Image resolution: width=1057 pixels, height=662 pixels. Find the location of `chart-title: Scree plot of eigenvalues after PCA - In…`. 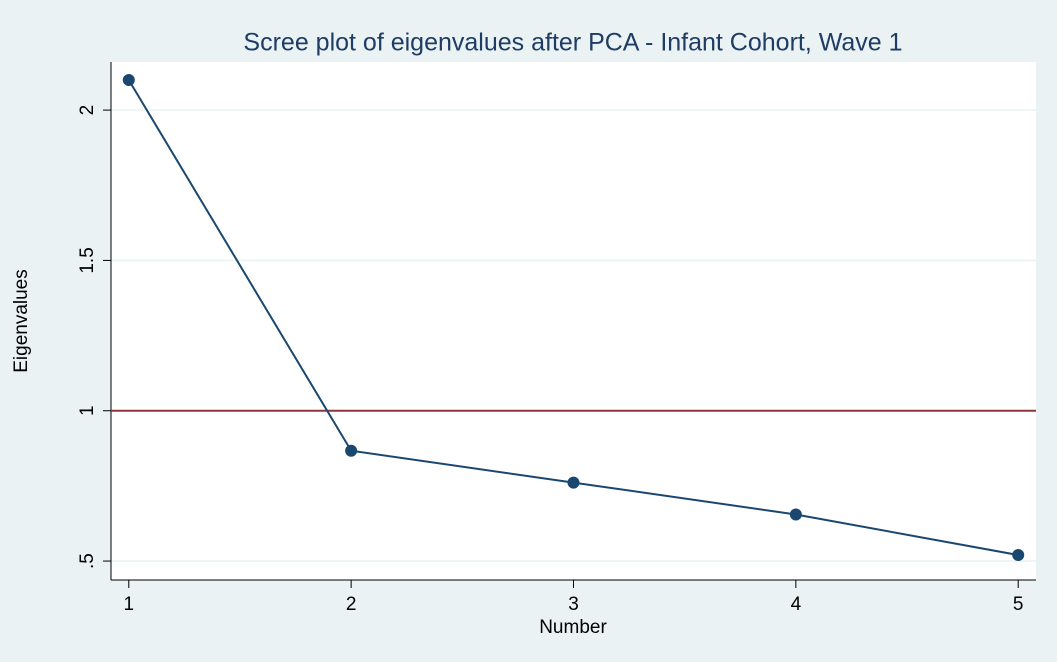

chart-title: Scree plot of eigenvalues after PCA - In… is located at coordinates (572, 43).